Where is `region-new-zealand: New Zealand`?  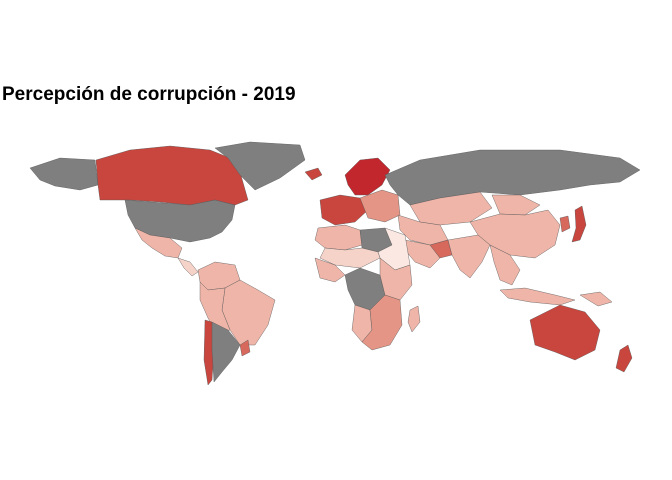 region-new-zealand: New Zealand is located at coordinates (624, 358).